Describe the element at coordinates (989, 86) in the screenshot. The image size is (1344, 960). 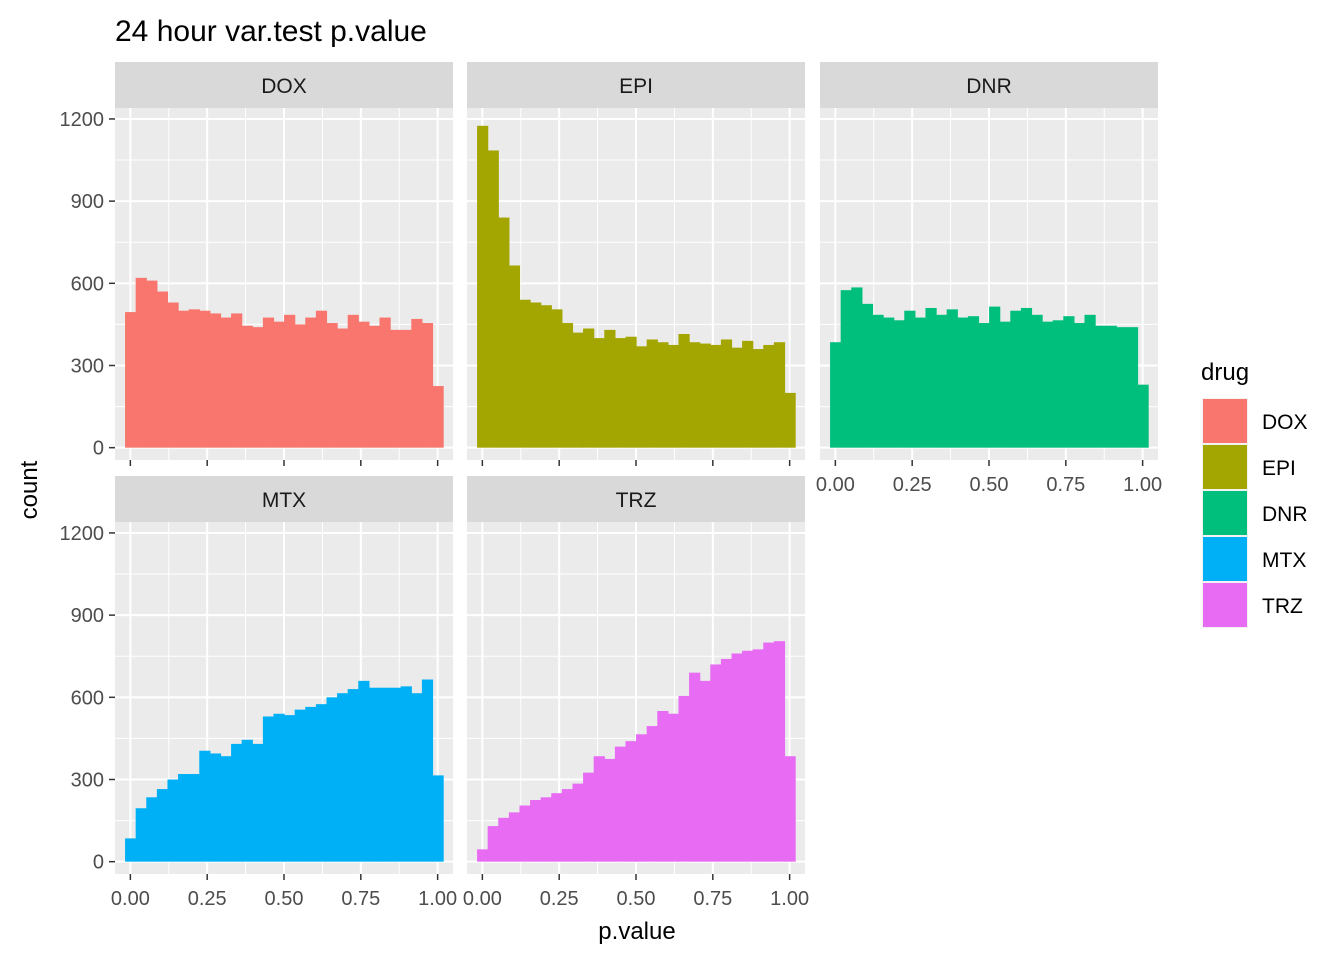
I see `strip-label-dnr: DNR` at that location.